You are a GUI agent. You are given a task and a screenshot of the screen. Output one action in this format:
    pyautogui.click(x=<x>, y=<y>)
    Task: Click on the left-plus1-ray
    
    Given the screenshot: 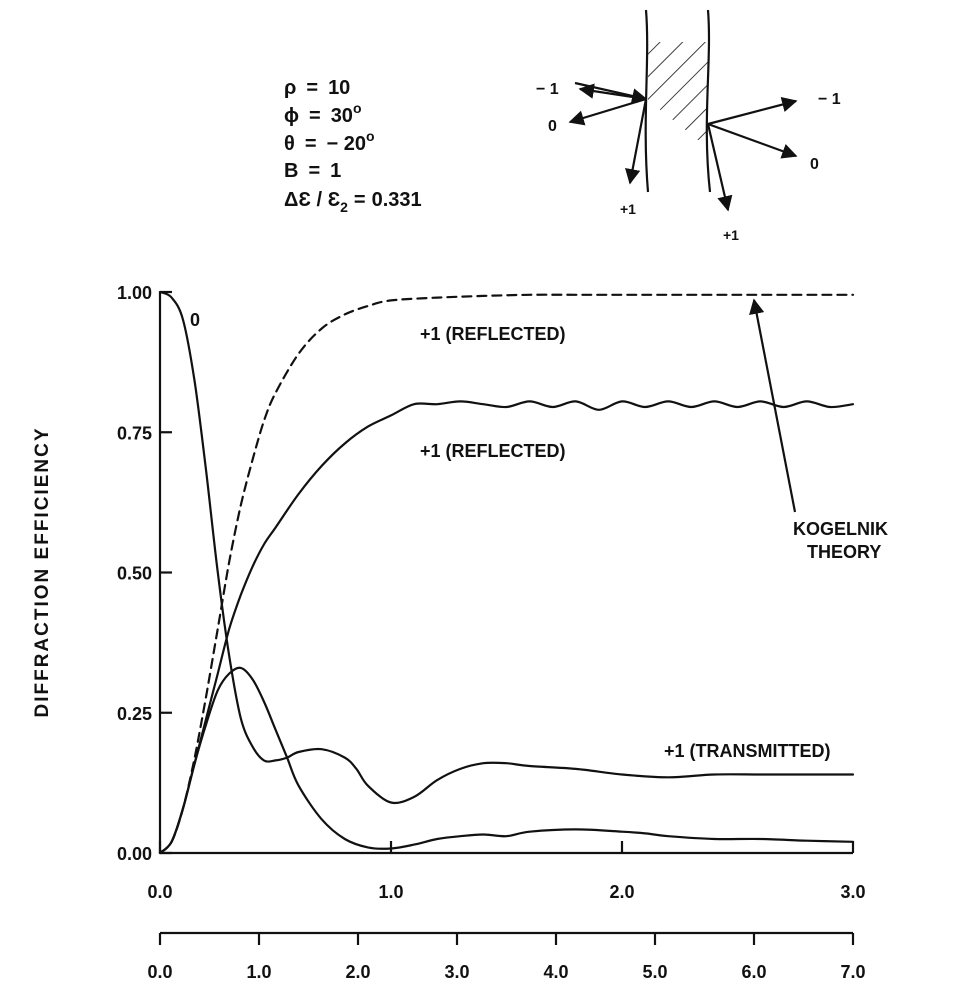 What is the action you would take?
    pyautogui.click(x=636, y=141)
    